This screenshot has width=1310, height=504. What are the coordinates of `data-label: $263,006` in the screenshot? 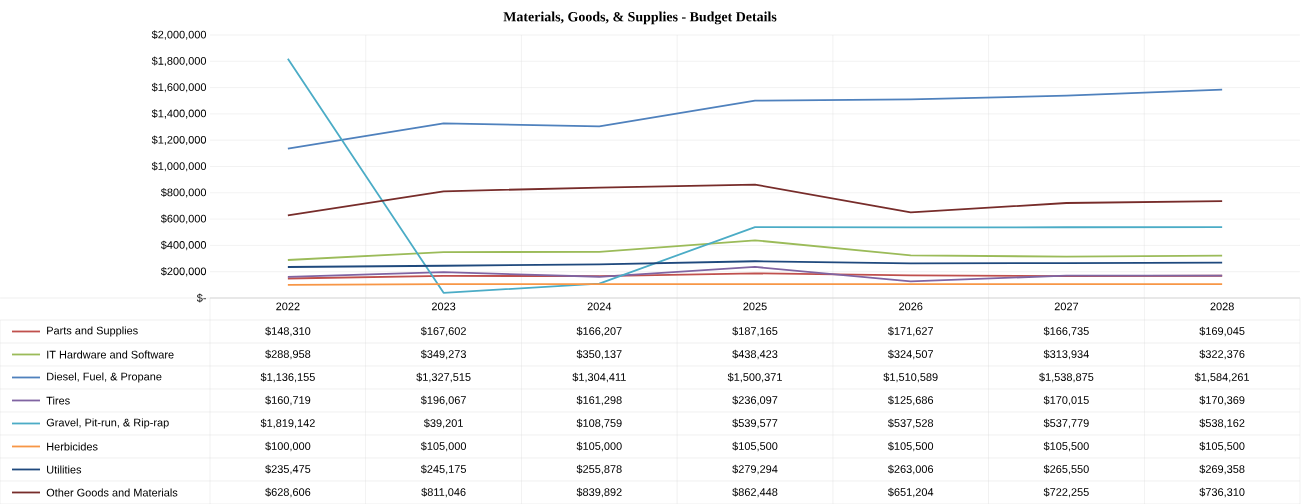 It's located at (910, 469).